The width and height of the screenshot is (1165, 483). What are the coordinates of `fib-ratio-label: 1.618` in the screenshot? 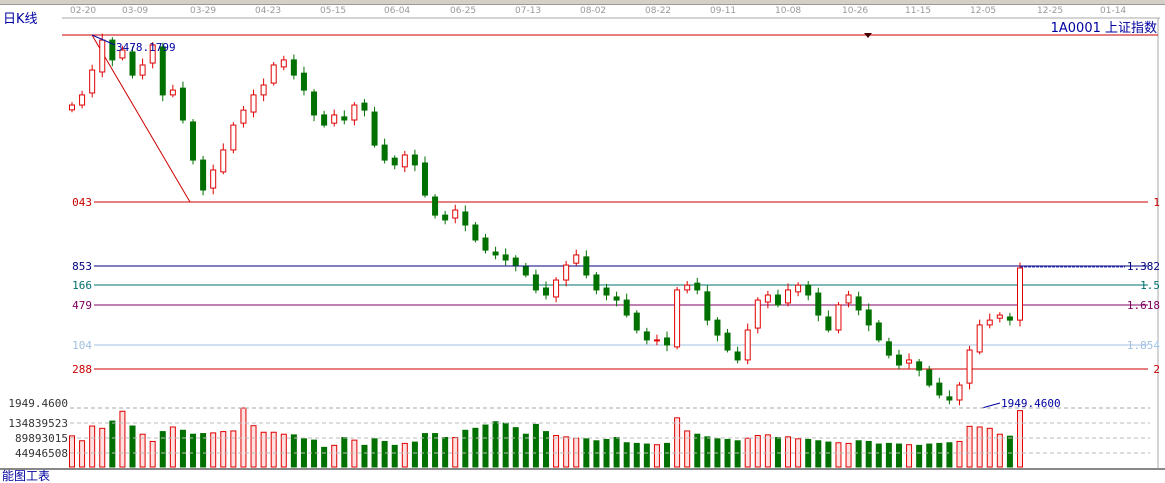 It's located at (1143, 305).